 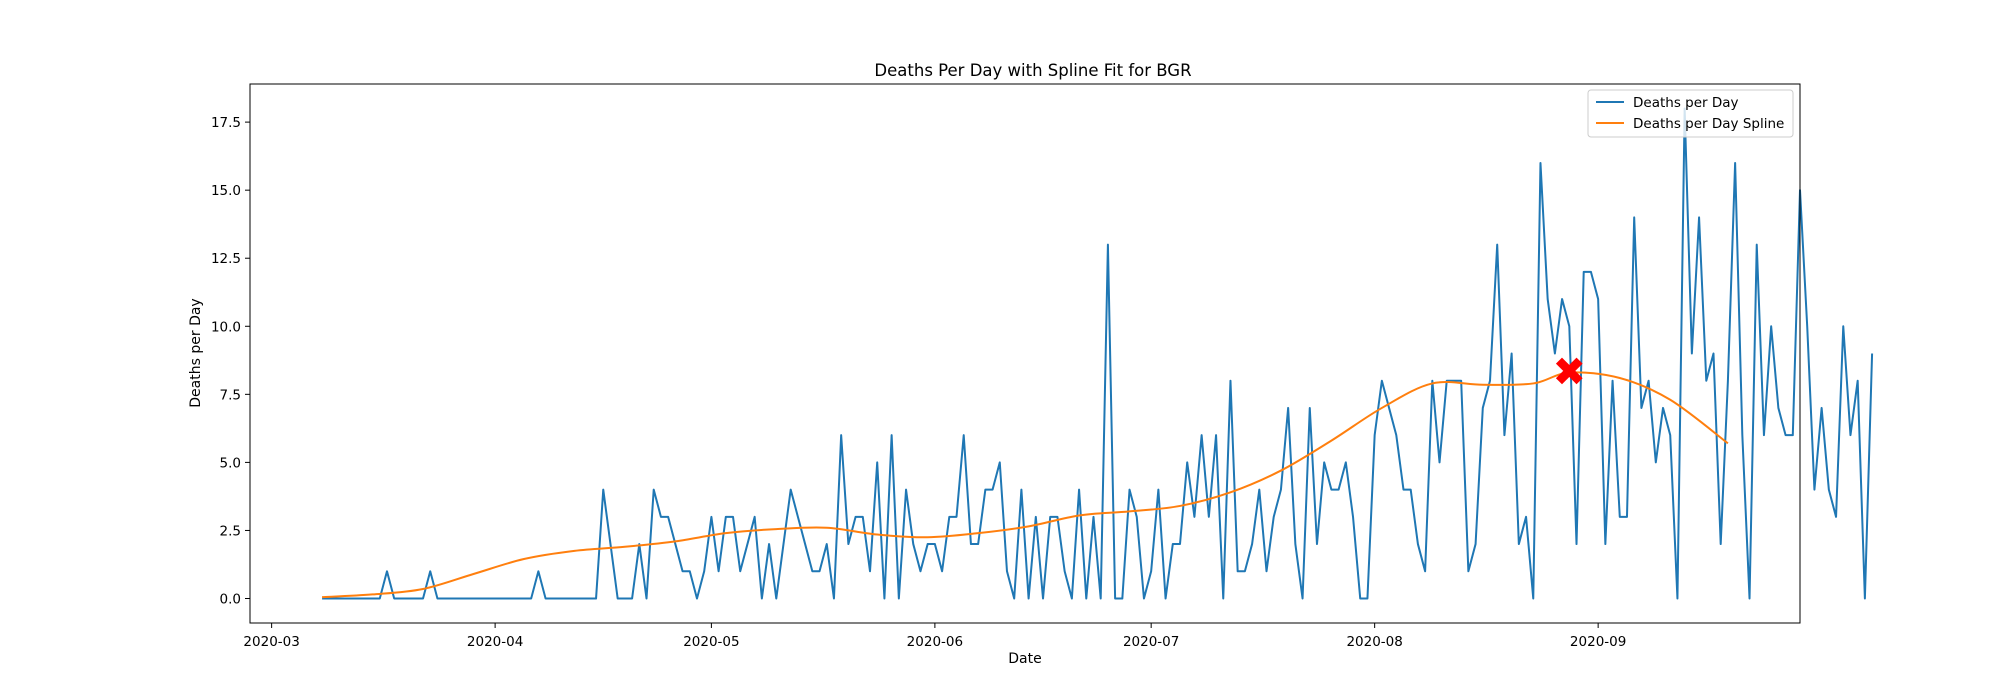 What do you see at coordinates (1032, 70) in the screenshot?
I see `chart-title: Deaths Per Day with Spline Fit for BGR` at bounding box center [1032, 70].